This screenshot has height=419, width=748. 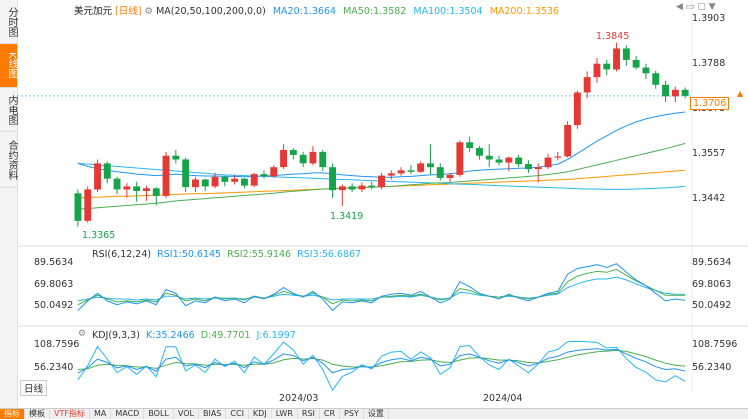 What do you see at coordinates (690, 7) in the screenshot?
I see `minimize-icon: ▭` at bounding box center [690, 7].